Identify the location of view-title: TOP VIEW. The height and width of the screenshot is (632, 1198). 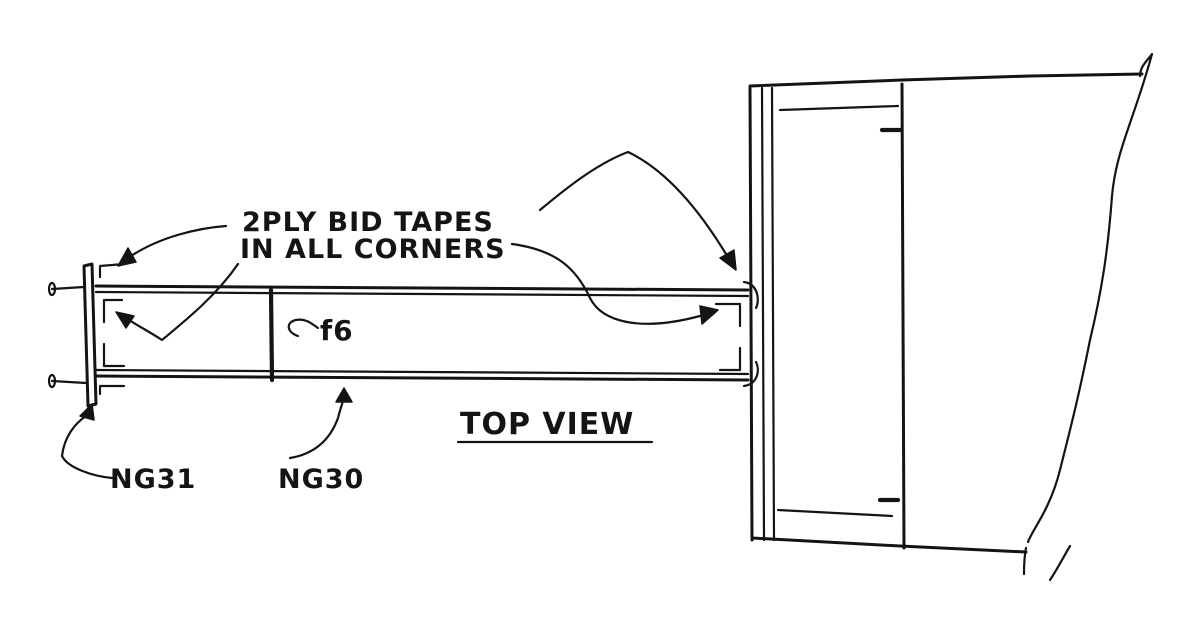
(547, 424).